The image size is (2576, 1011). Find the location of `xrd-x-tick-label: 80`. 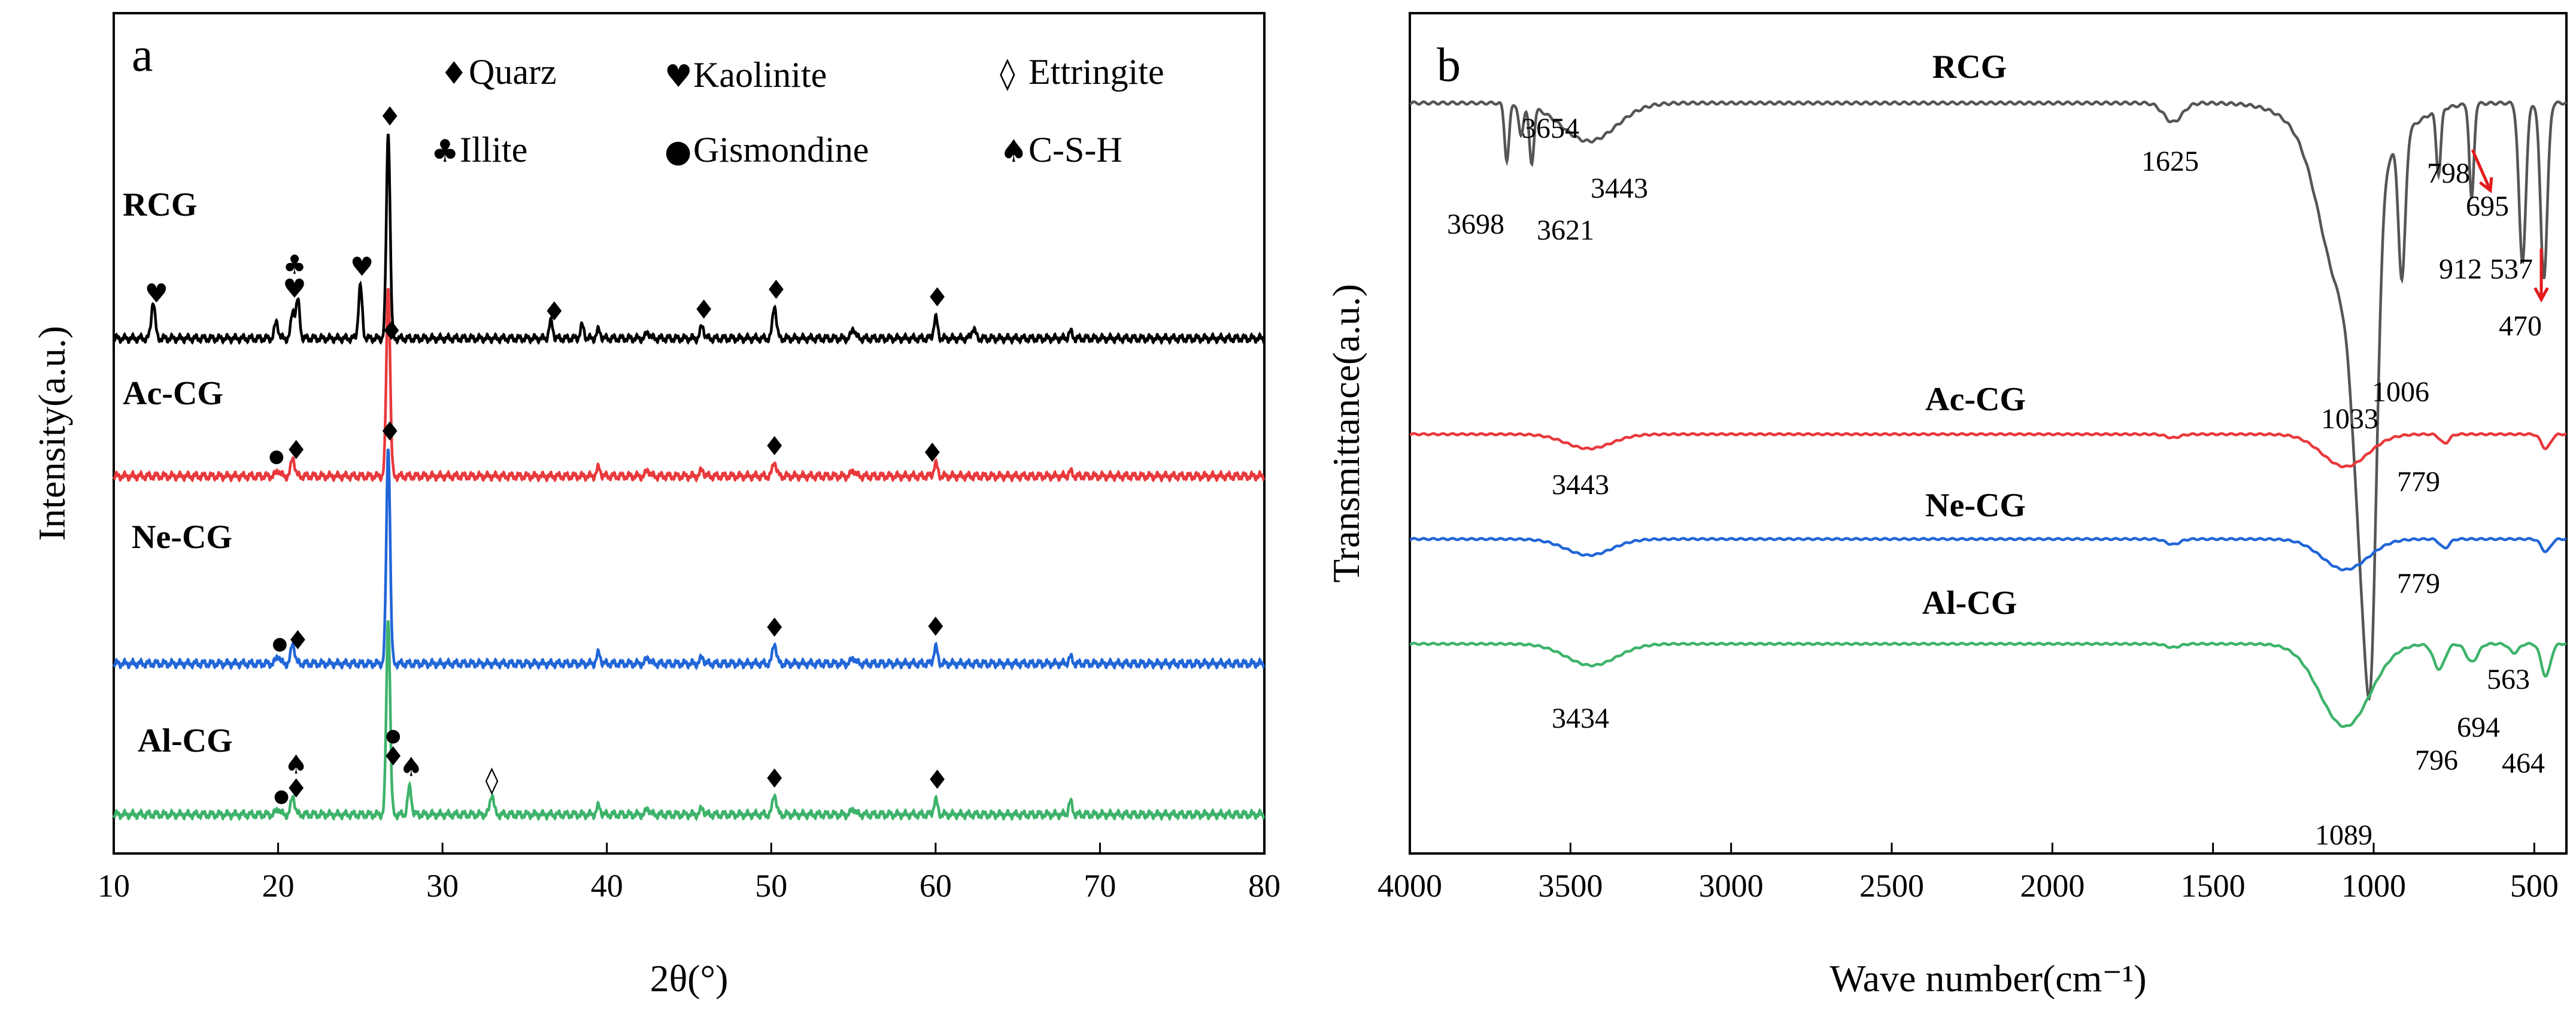

xrd-x-tick-label: 80 is located at coordinates (1264, 886).